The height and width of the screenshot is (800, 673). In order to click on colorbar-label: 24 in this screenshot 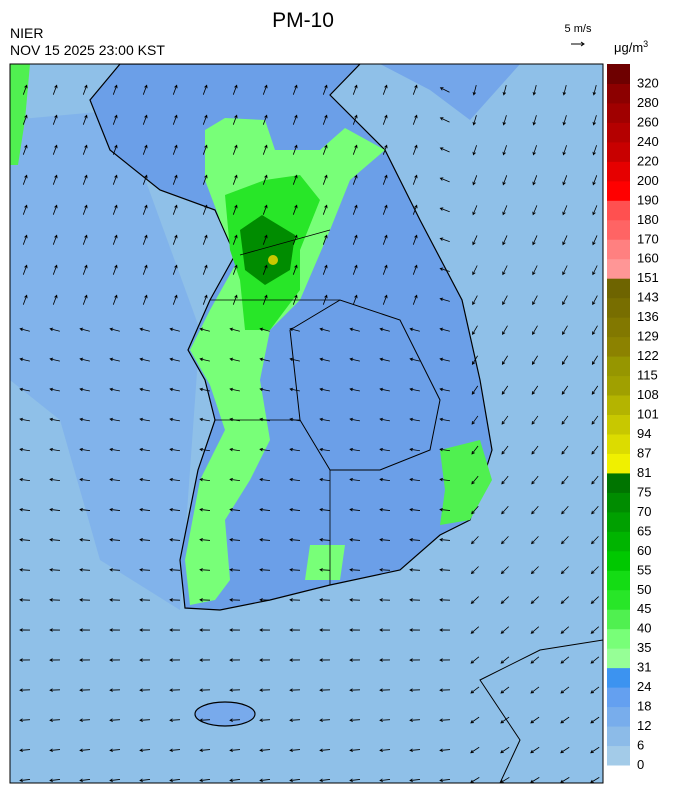, I will do `click(644, 686)`.